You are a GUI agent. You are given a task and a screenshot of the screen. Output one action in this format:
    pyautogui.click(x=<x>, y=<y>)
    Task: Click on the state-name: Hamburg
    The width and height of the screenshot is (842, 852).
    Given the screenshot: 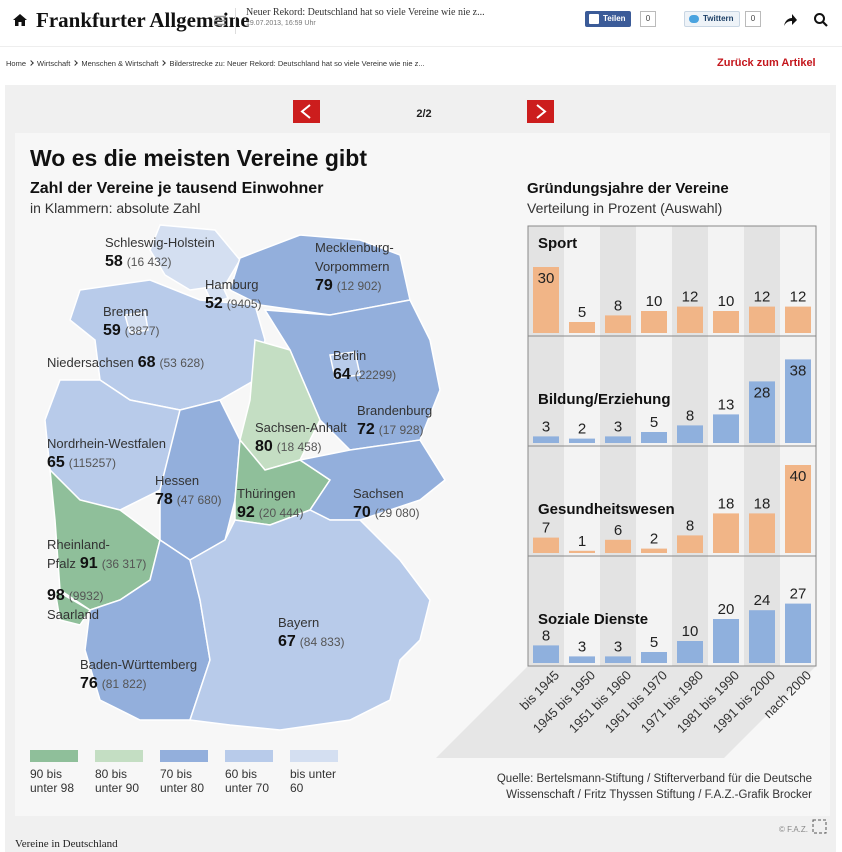 What is the action you would take?
    pyautogui.click(x=231, y=284)
    